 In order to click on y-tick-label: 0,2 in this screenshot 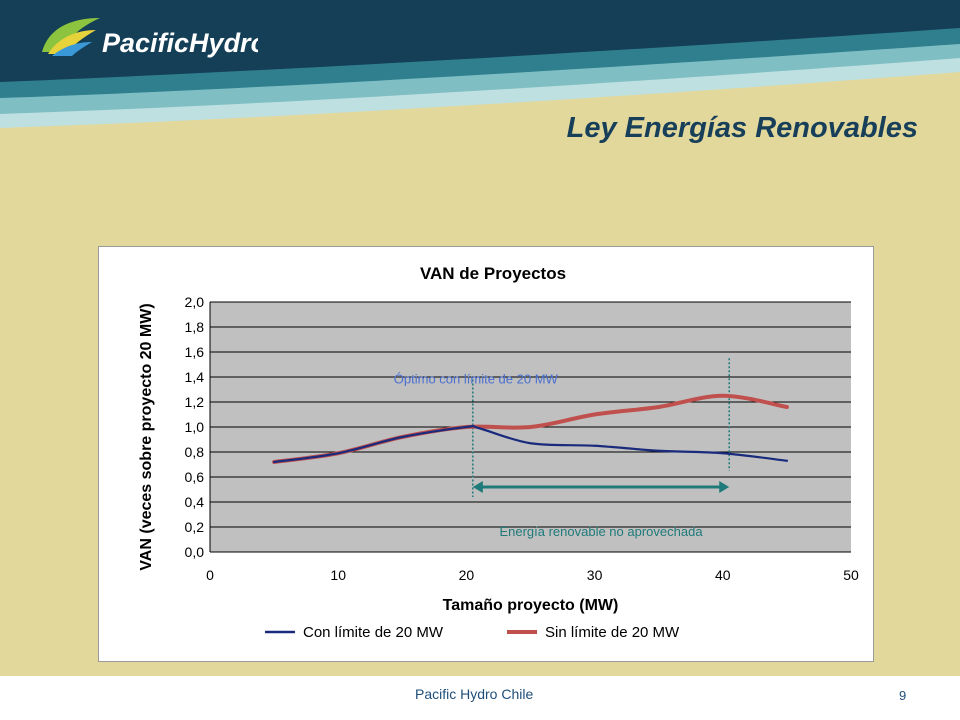, I will do `click(195, 527)`.